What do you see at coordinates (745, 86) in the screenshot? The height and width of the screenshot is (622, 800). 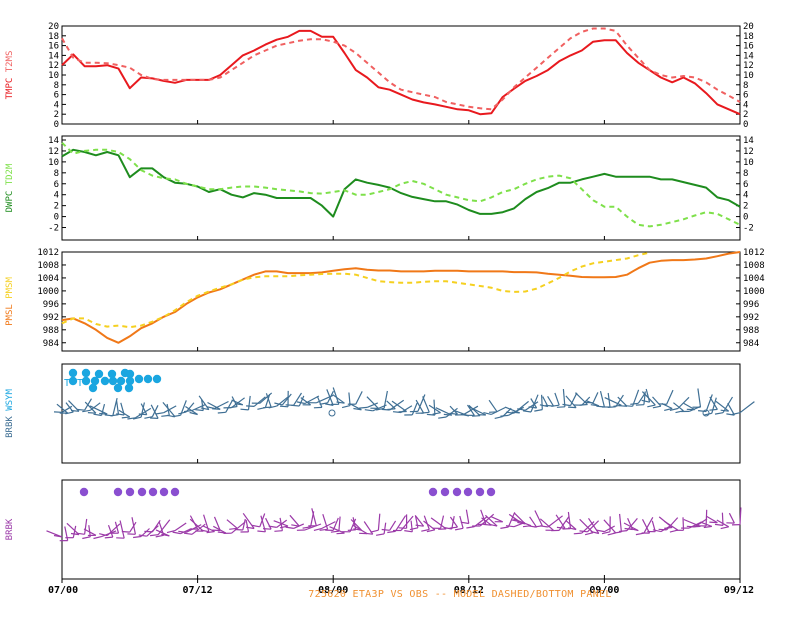 I see `y-tick-label: 8` at bounding box center [745, 86].